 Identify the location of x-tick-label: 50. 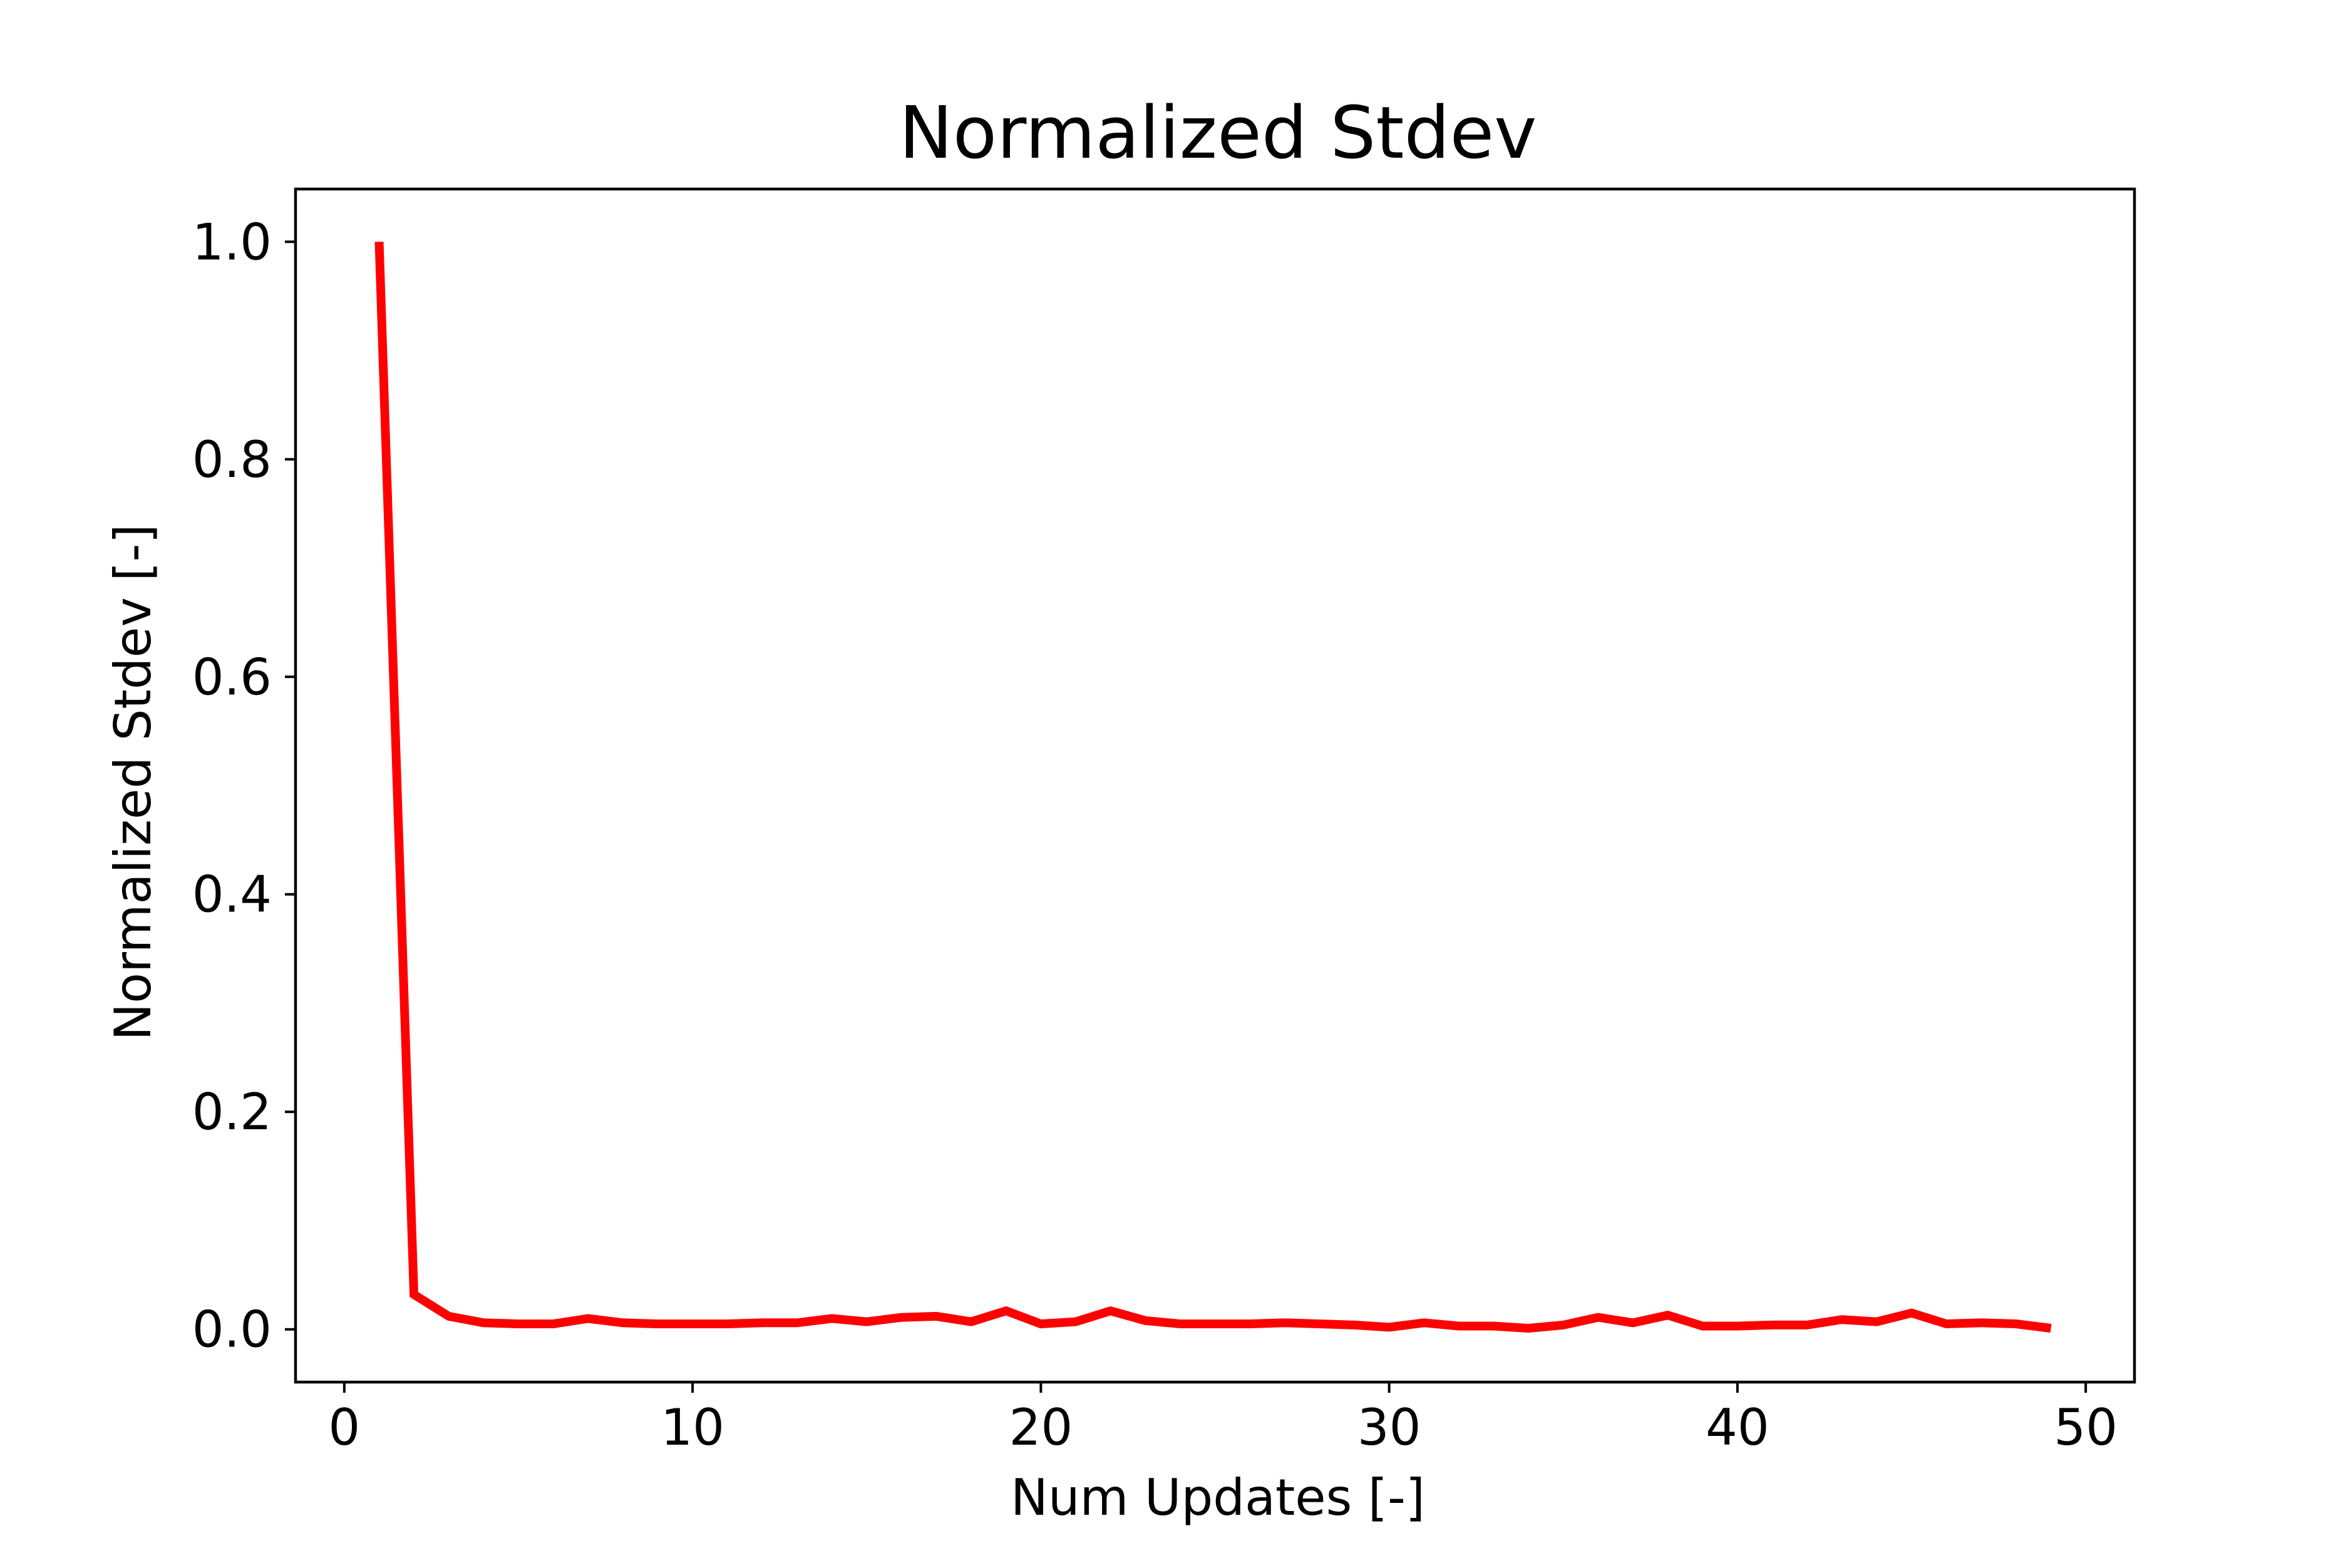
(2086, 1427).